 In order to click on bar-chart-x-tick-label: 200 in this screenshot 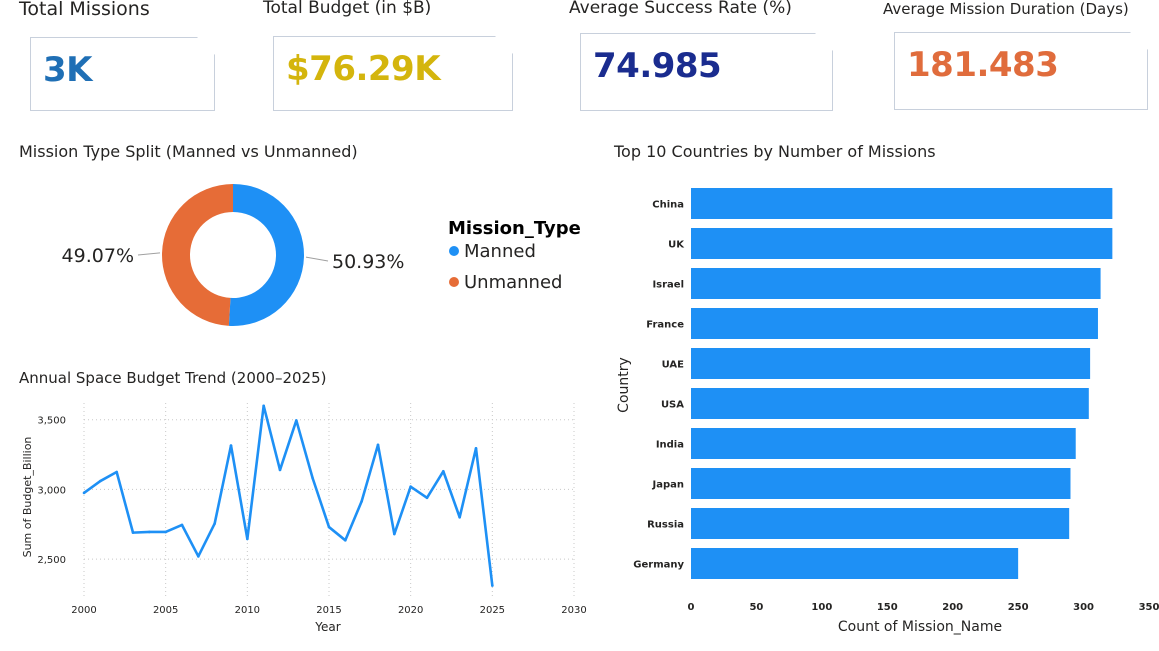, I will do `click(952, 607)`.